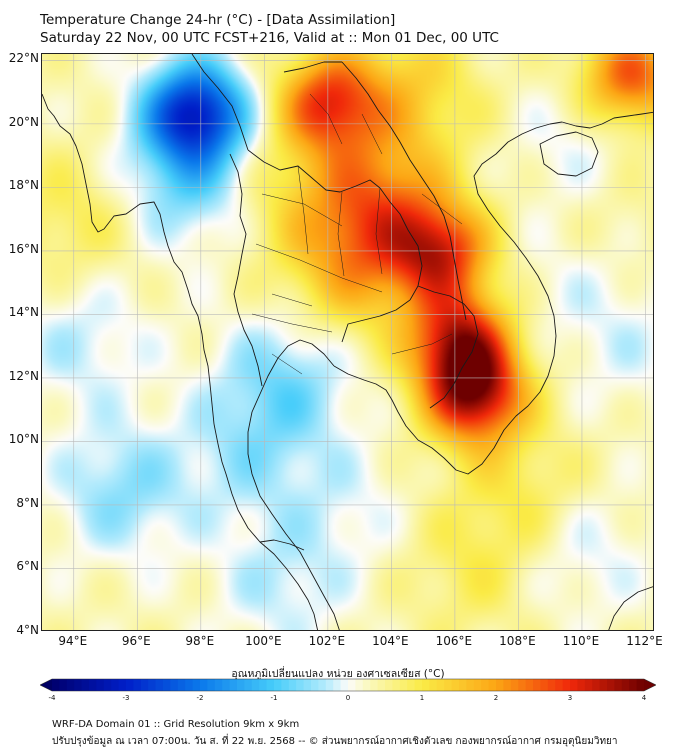  Describe the element at coordinates (422, 698) in the screenshot. I see `colorbar-tick-label: 1` at that location.